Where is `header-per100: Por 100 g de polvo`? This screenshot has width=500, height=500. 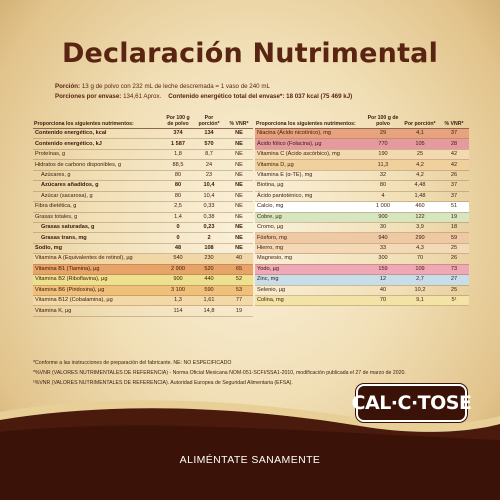 header-per100: Por 100 g de polvo is located at coordinates (178, 122).